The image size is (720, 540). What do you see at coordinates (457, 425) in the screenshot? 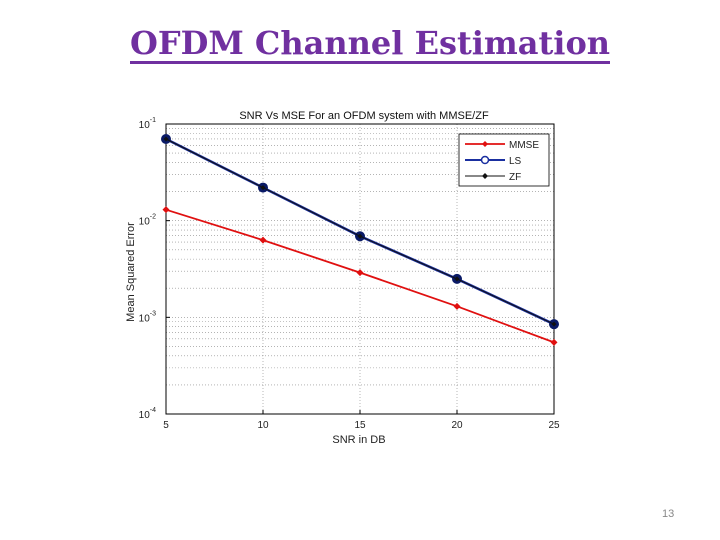
I see `x-tick-label: 20` at bounding box center [457, 425].